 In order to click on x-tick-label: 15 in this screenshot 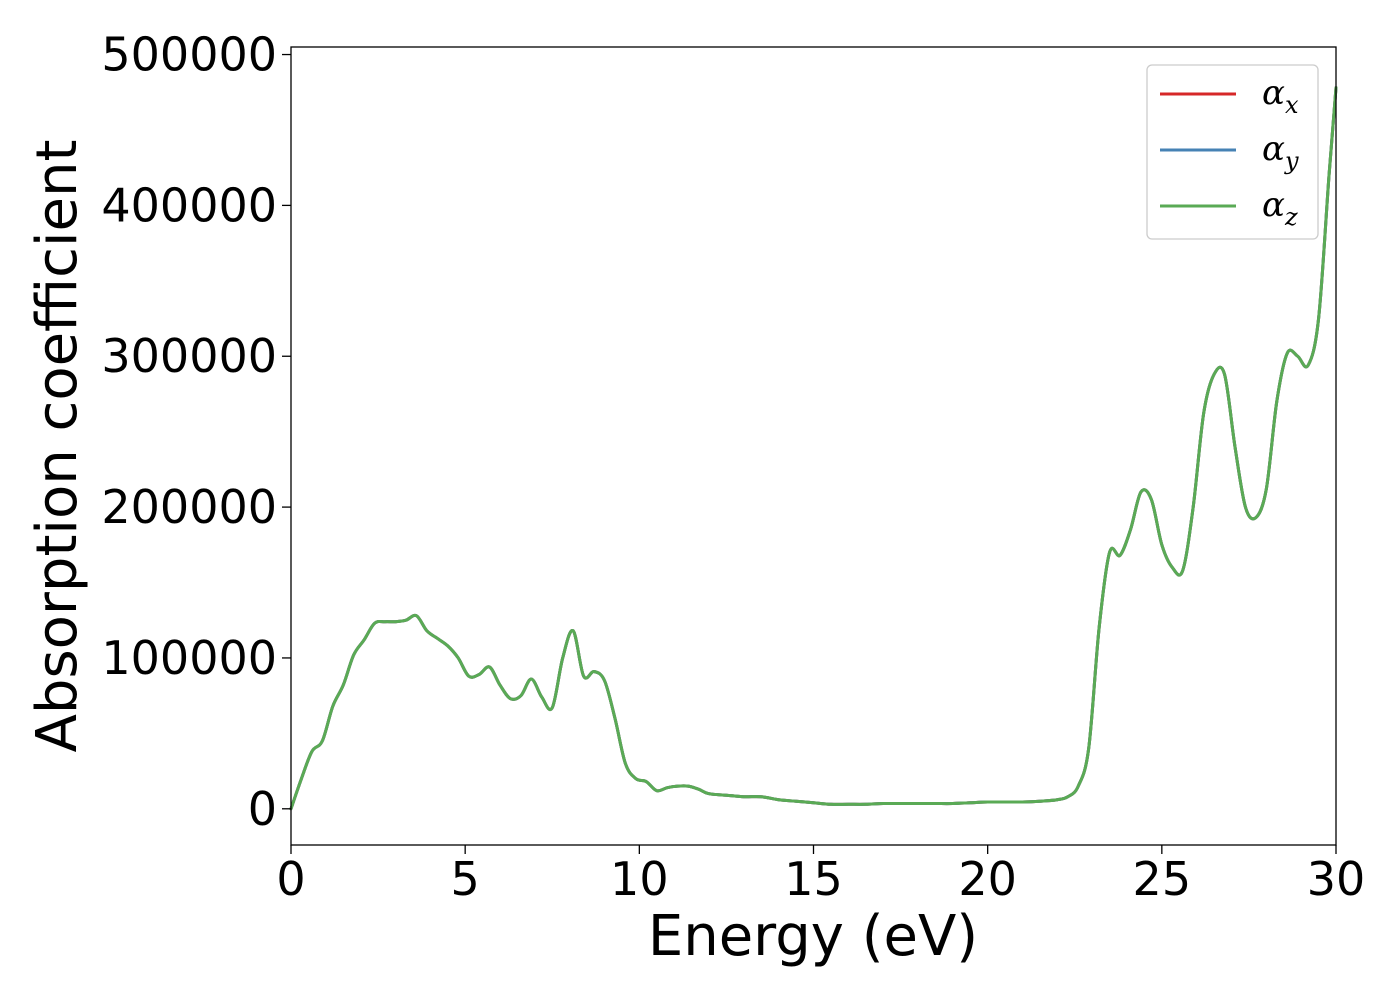, I will do `click(813, 879)`.